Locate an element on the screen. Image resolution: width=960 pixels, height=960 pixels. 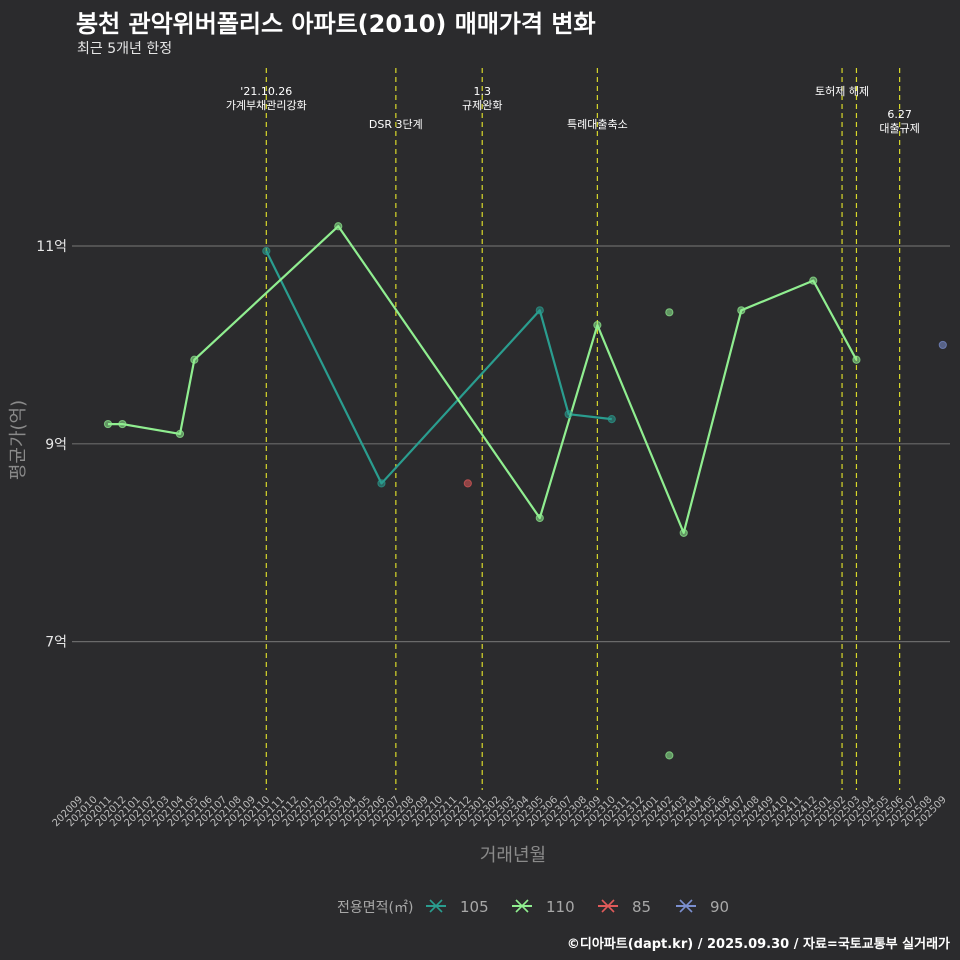
legend-label: 90 is located at coordinates (719, 907).